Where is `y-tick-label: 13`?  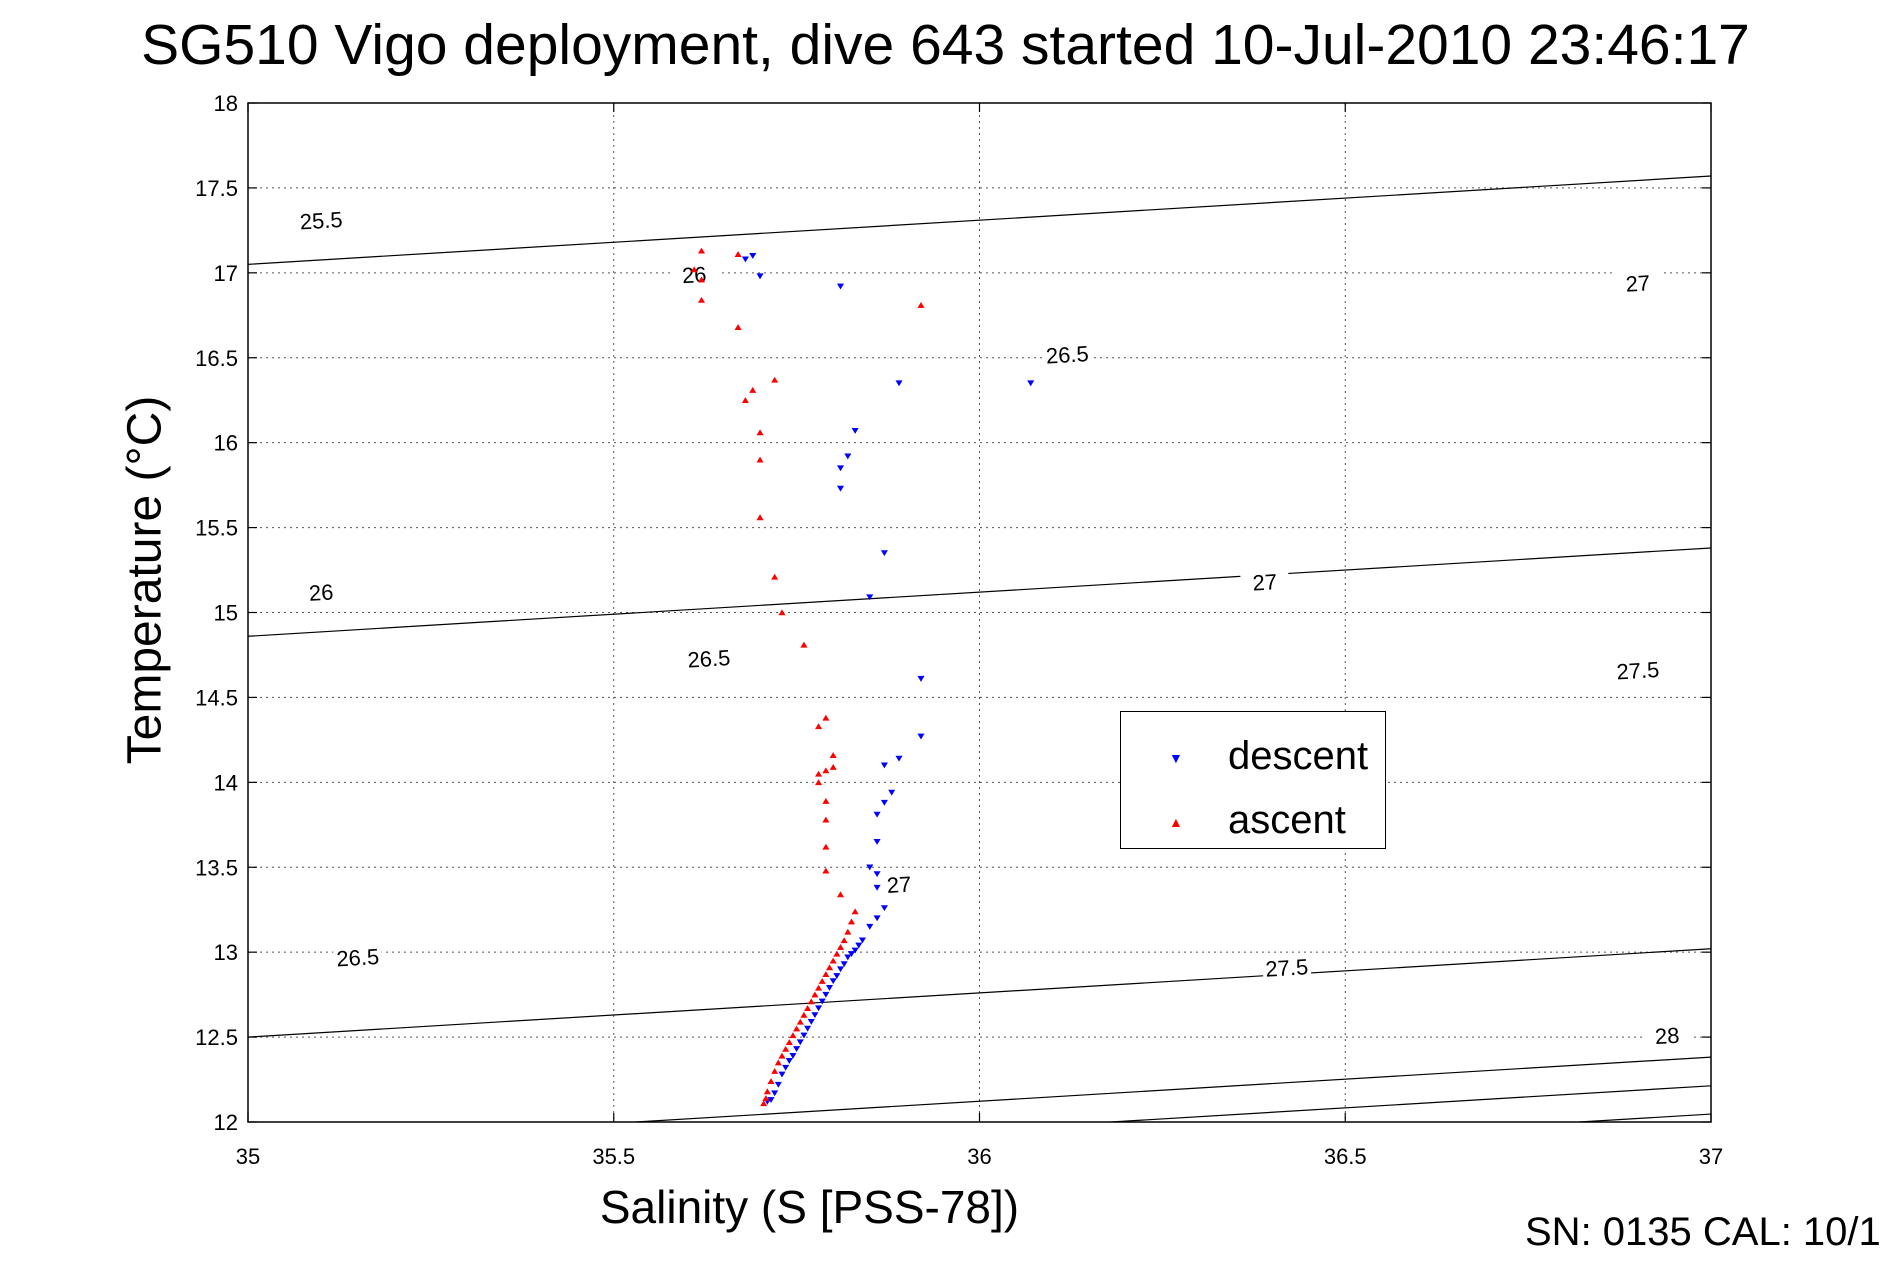 y-tick-label: 13 is located at coordinates (226, 952).